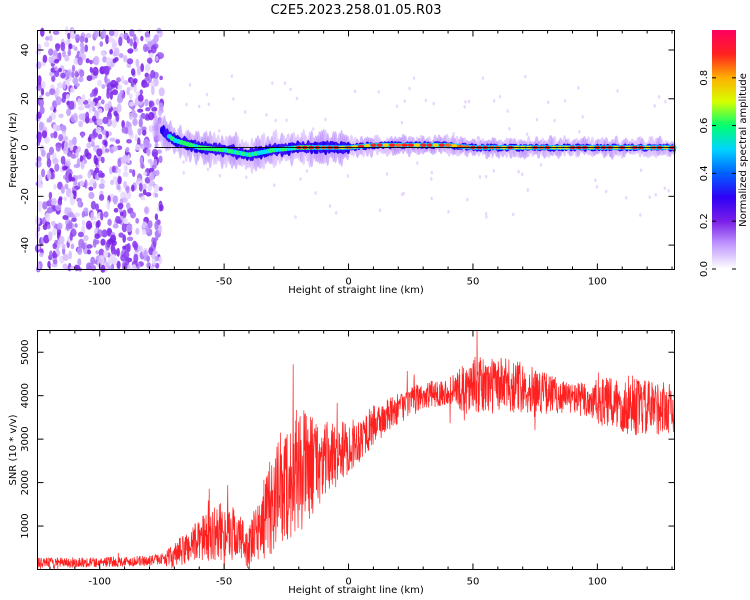 Image resolution: width=750 pixels, height=600 pixels. Describe the element at coordinates (25, 352) in the screenshot. I see `y-tick-label: 5000` at that location.